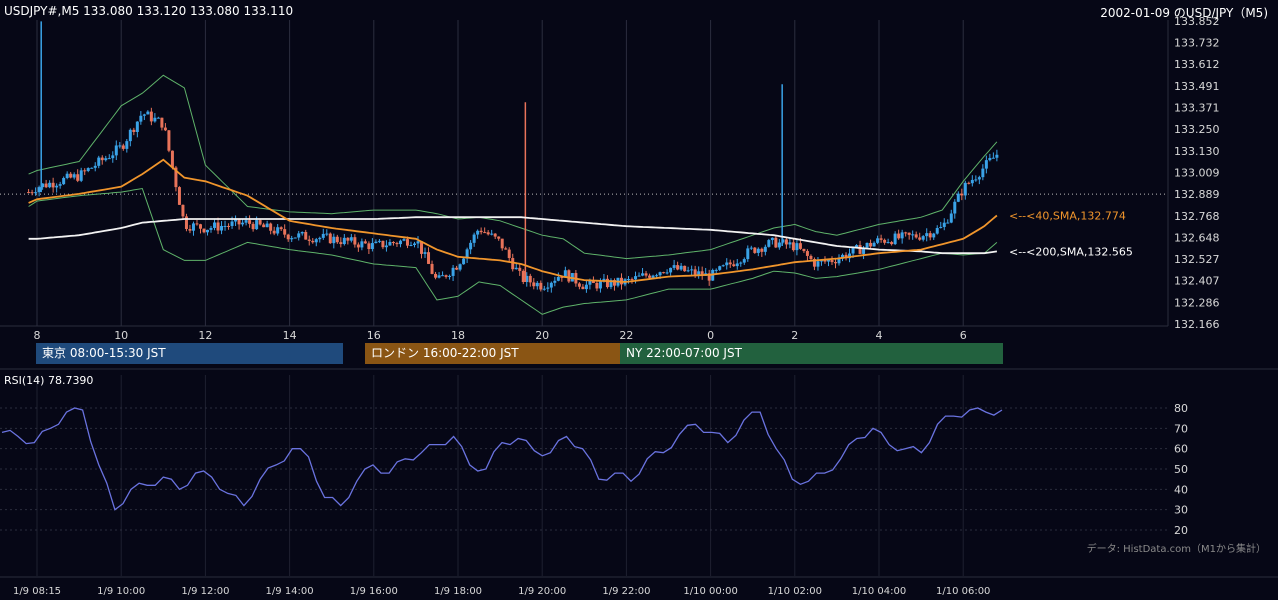  What do you see at coordinates (37, 591) in the screenshot?
I see `bottom-time-axis-label: 1/9 08:15` at bounding box center [37, 591].